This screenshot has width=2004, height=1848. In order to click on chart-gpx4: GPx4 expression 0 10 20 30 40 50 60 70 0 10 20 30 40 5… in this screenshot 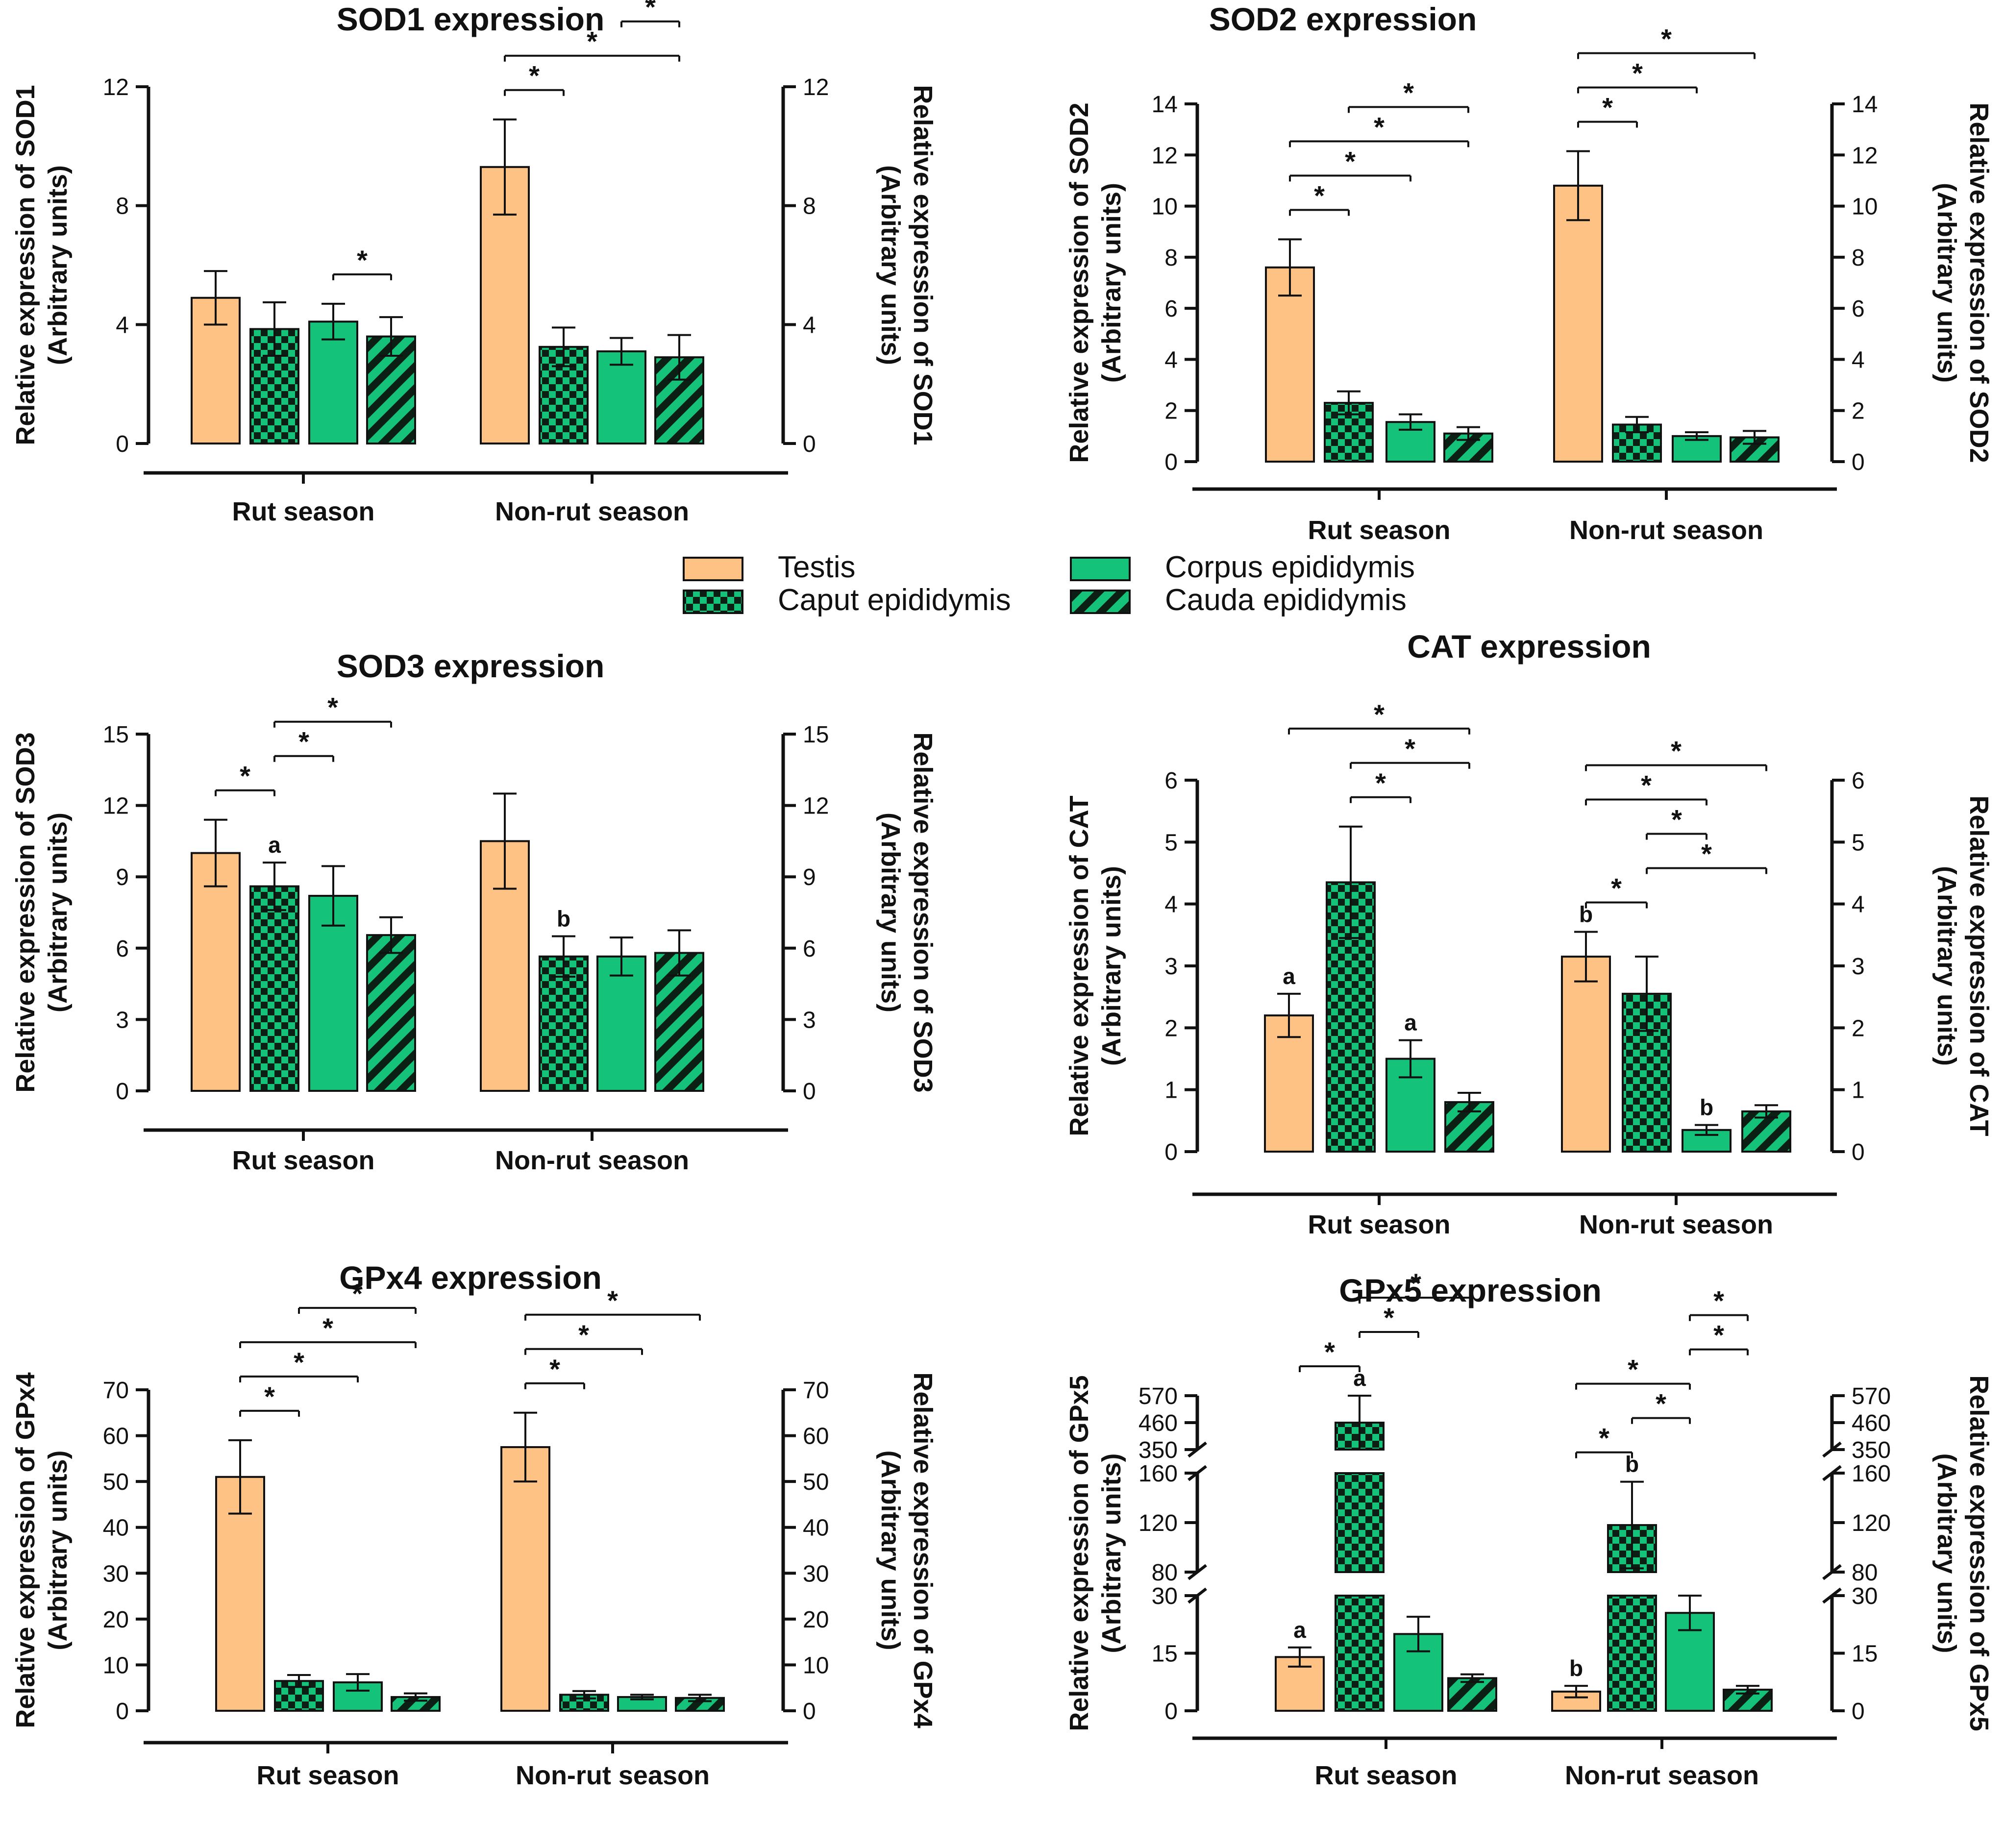, I will do `click(474, 1525)`.